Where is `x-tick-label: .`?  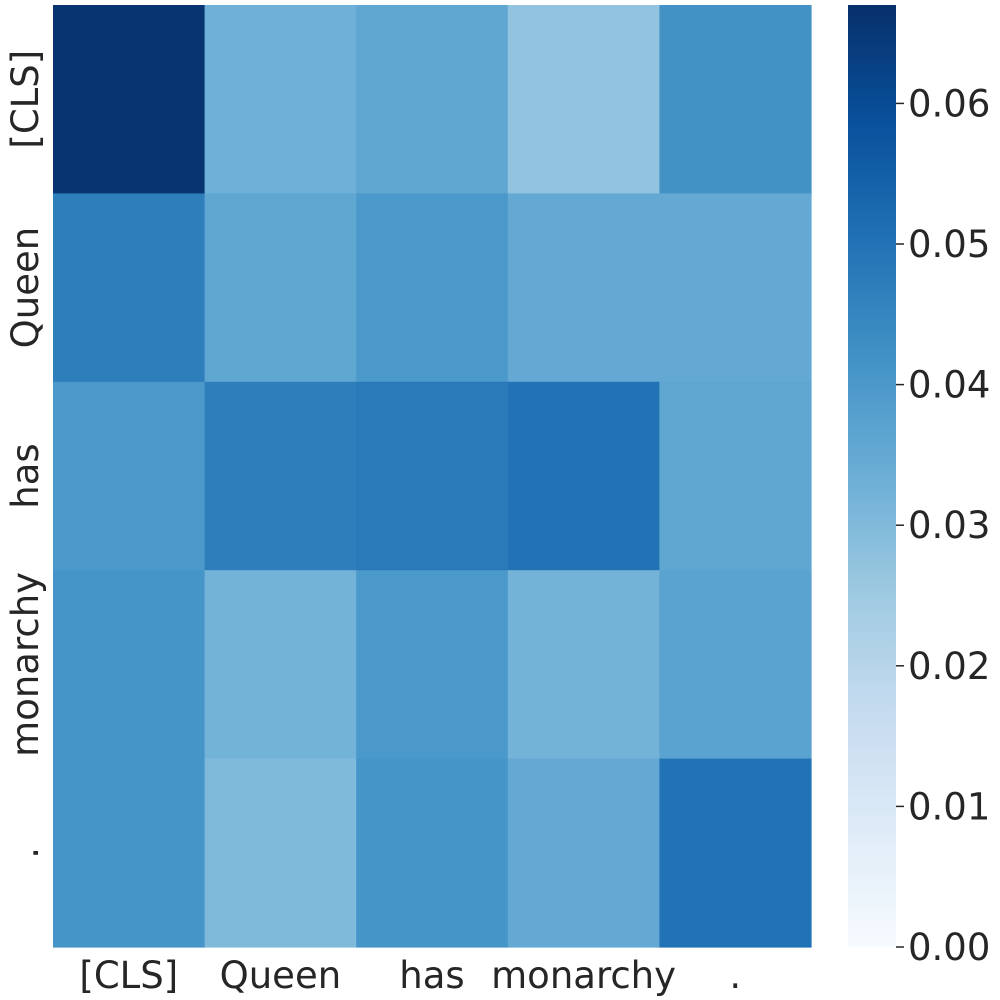 x-tick-label: . is located at coordinates (735, 975).